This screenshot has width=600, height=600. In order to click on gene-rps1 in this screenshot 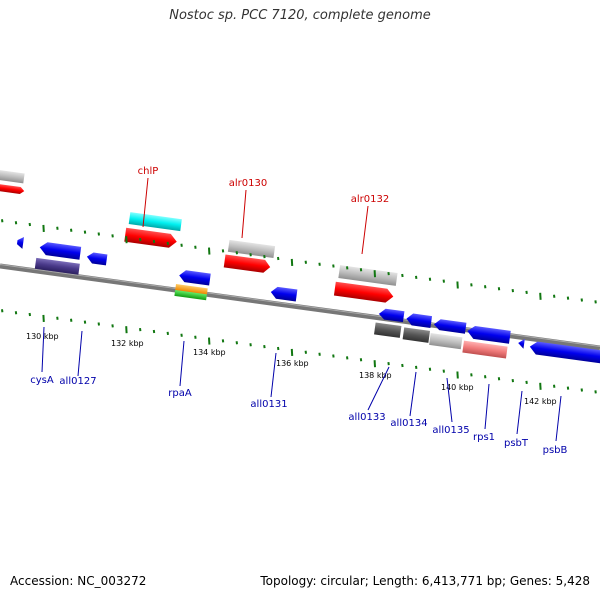, I will do `click(488, 334)`.